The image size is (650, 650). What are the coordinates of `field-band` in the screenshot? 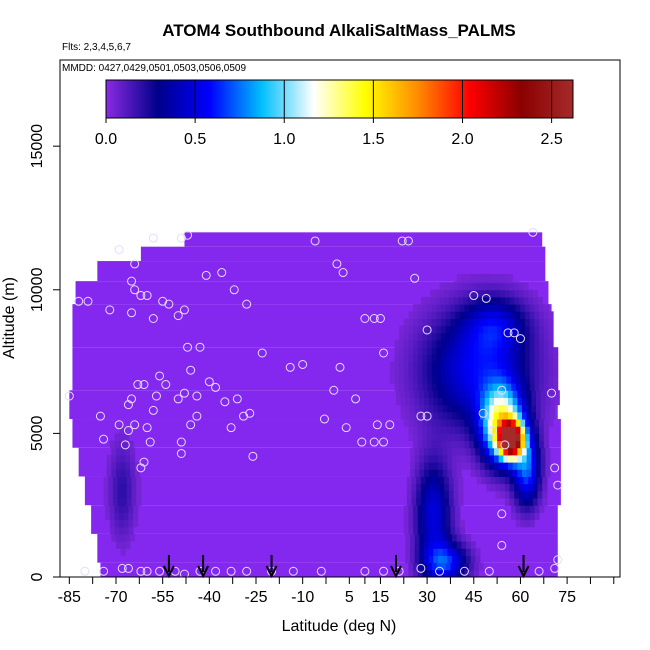 It's located at (327, 548).